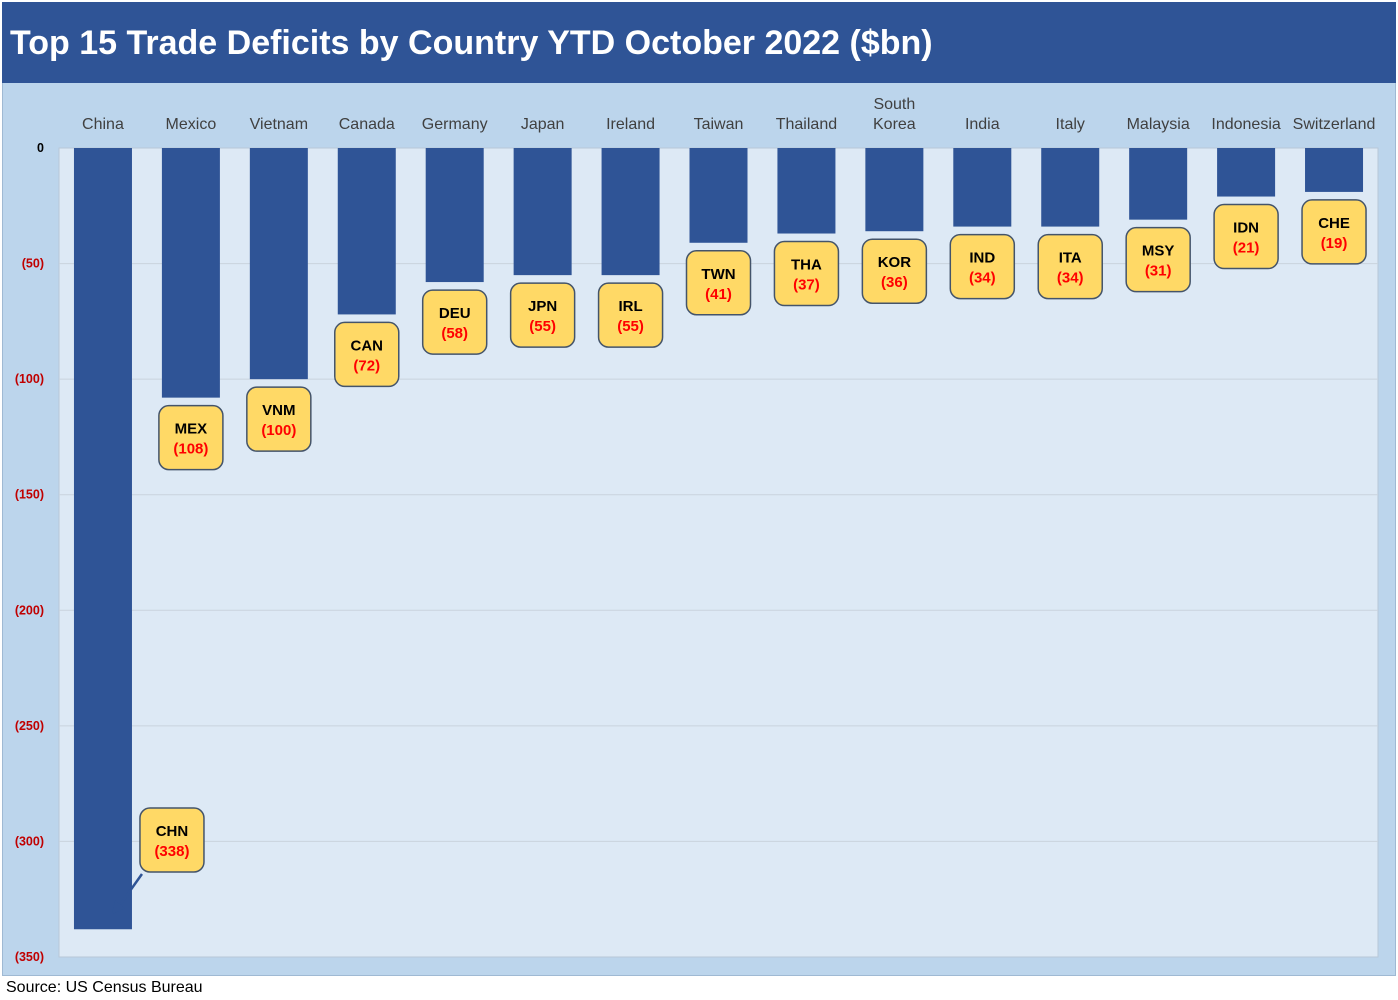 This screenshot has width=1398, height=1000. What do you see at coordinates (33, 264) in the screenshot?
I see `y-tick-label: (50)` at bounding box center [33, 264].